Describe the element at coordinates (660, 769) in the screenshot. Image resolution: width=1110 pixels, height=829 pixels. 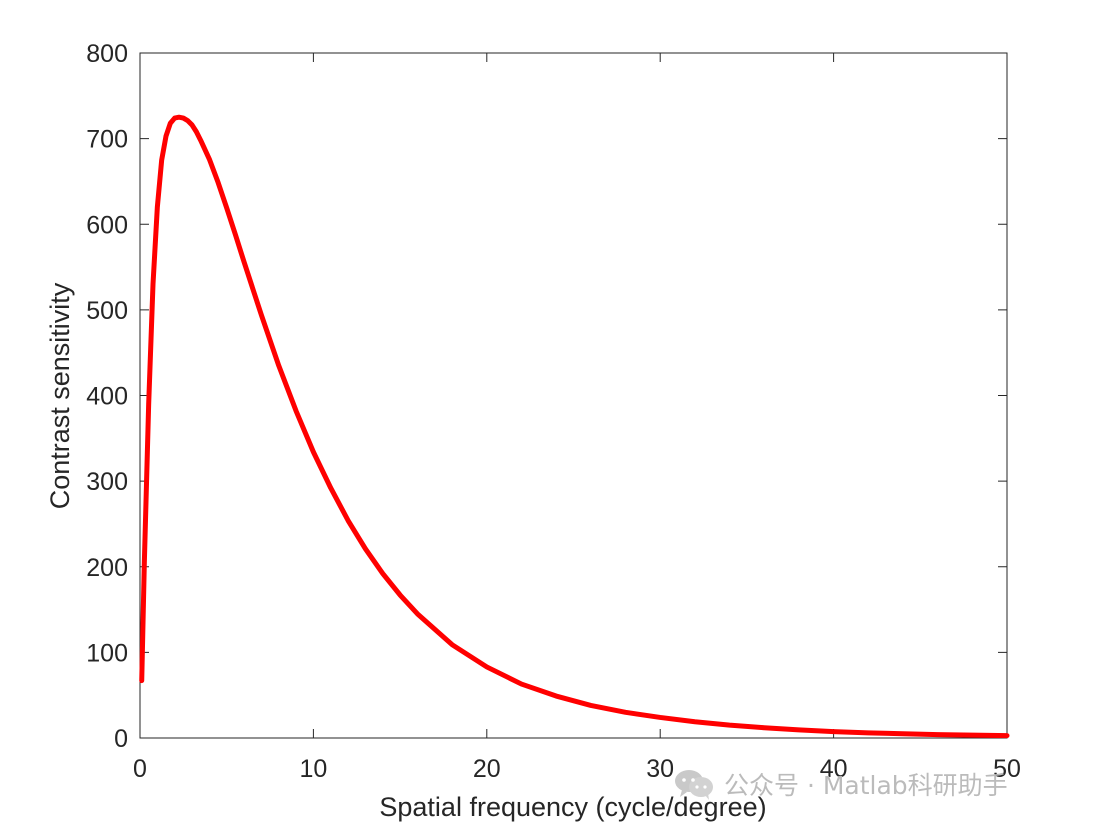
I see `x-tick-label: 30` at that location.